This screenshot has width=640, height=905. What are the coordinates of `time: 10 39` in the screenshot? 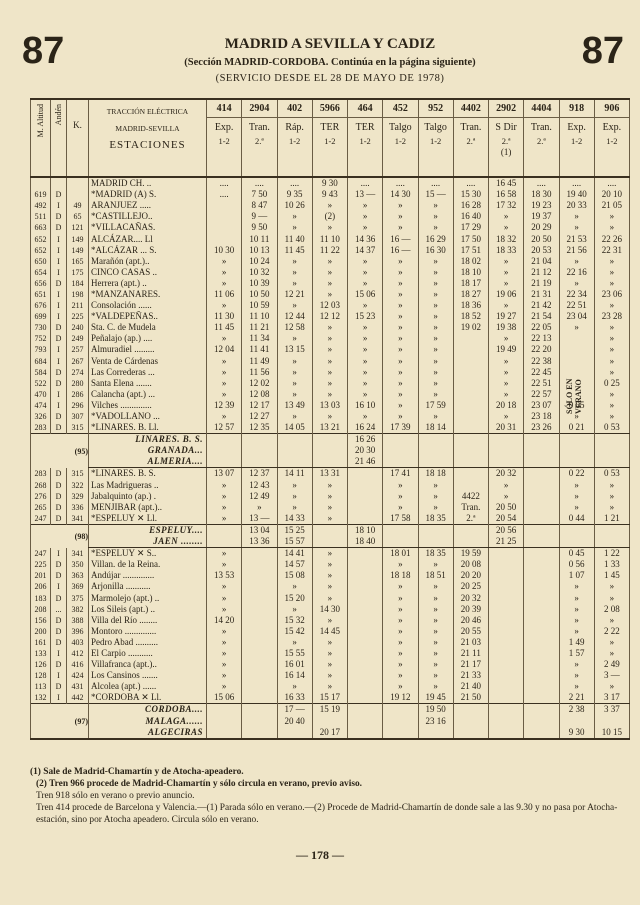 It's located at (259, 283).